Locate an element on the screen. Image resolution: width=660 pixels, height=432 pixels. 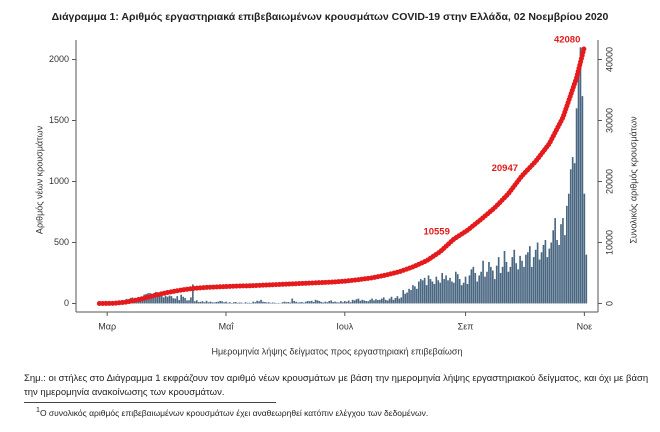
y2-tick-label: 40000 is located at coordinates (609, 59).